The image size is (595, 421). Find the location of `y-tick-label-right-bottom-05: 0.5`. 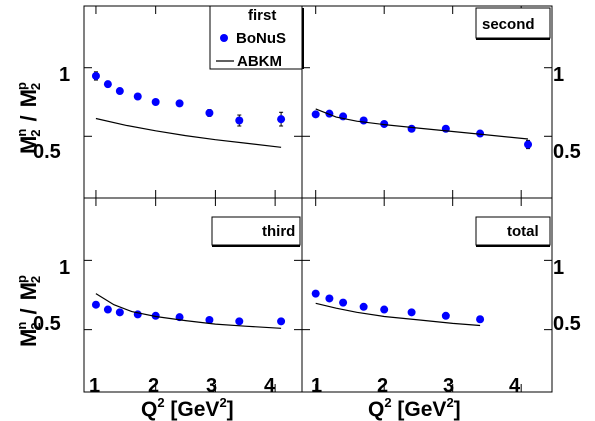

y-tick-label-right-bottom-05: 0.5 is located at coordinates (567, 324).